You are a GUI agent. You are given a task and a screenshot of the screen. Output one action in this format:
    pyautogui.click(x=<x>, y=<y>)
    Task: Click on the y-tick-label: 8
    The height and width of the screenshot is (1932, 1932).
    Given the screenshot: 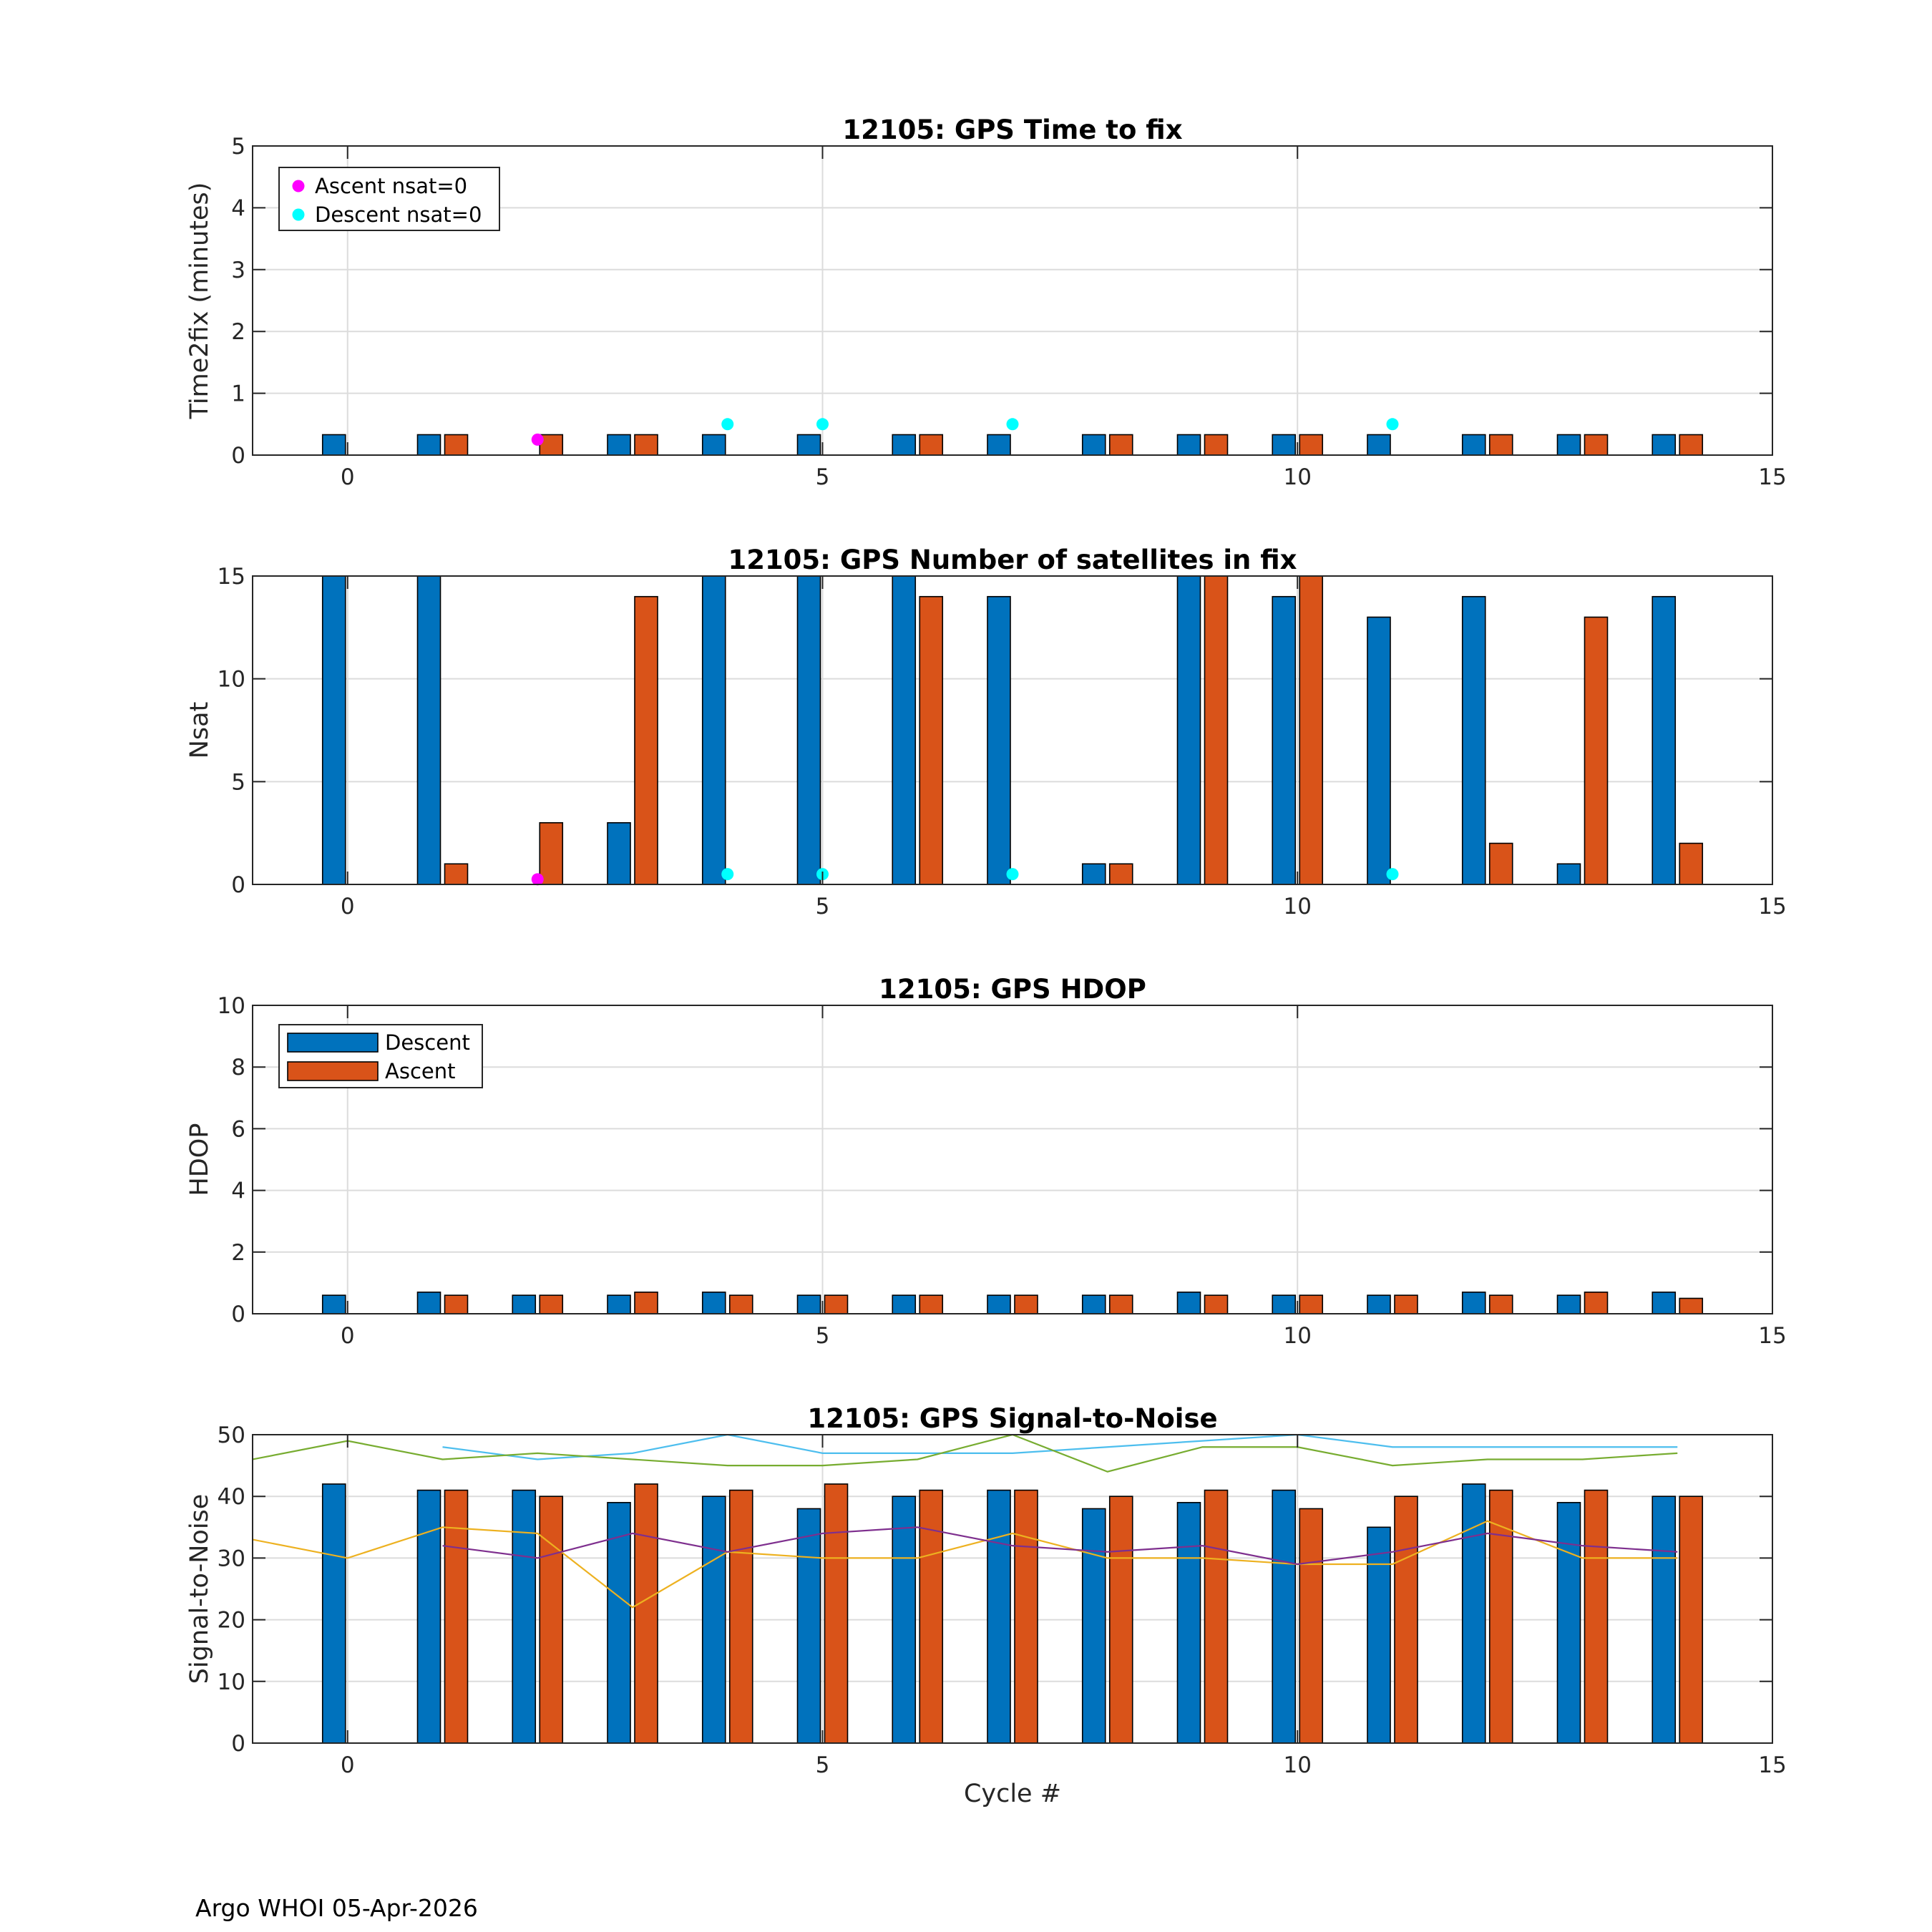 What is the action you would take?
    pyautogui.click(x=238, y=1067)
    